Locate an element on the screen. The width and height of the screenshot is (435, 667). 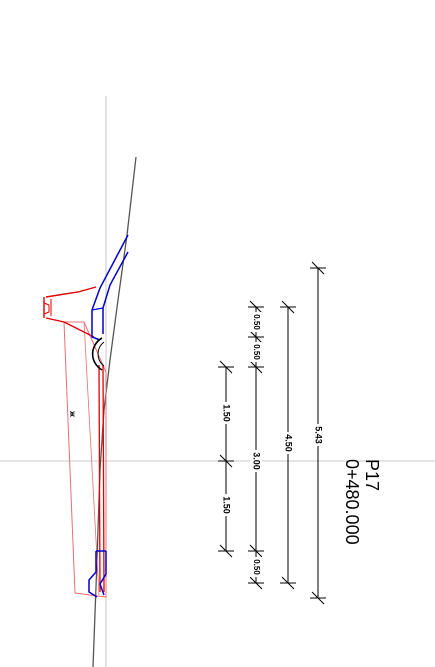
dim-label-1-50-a: 1.50 is located at coordinates (227, 413).